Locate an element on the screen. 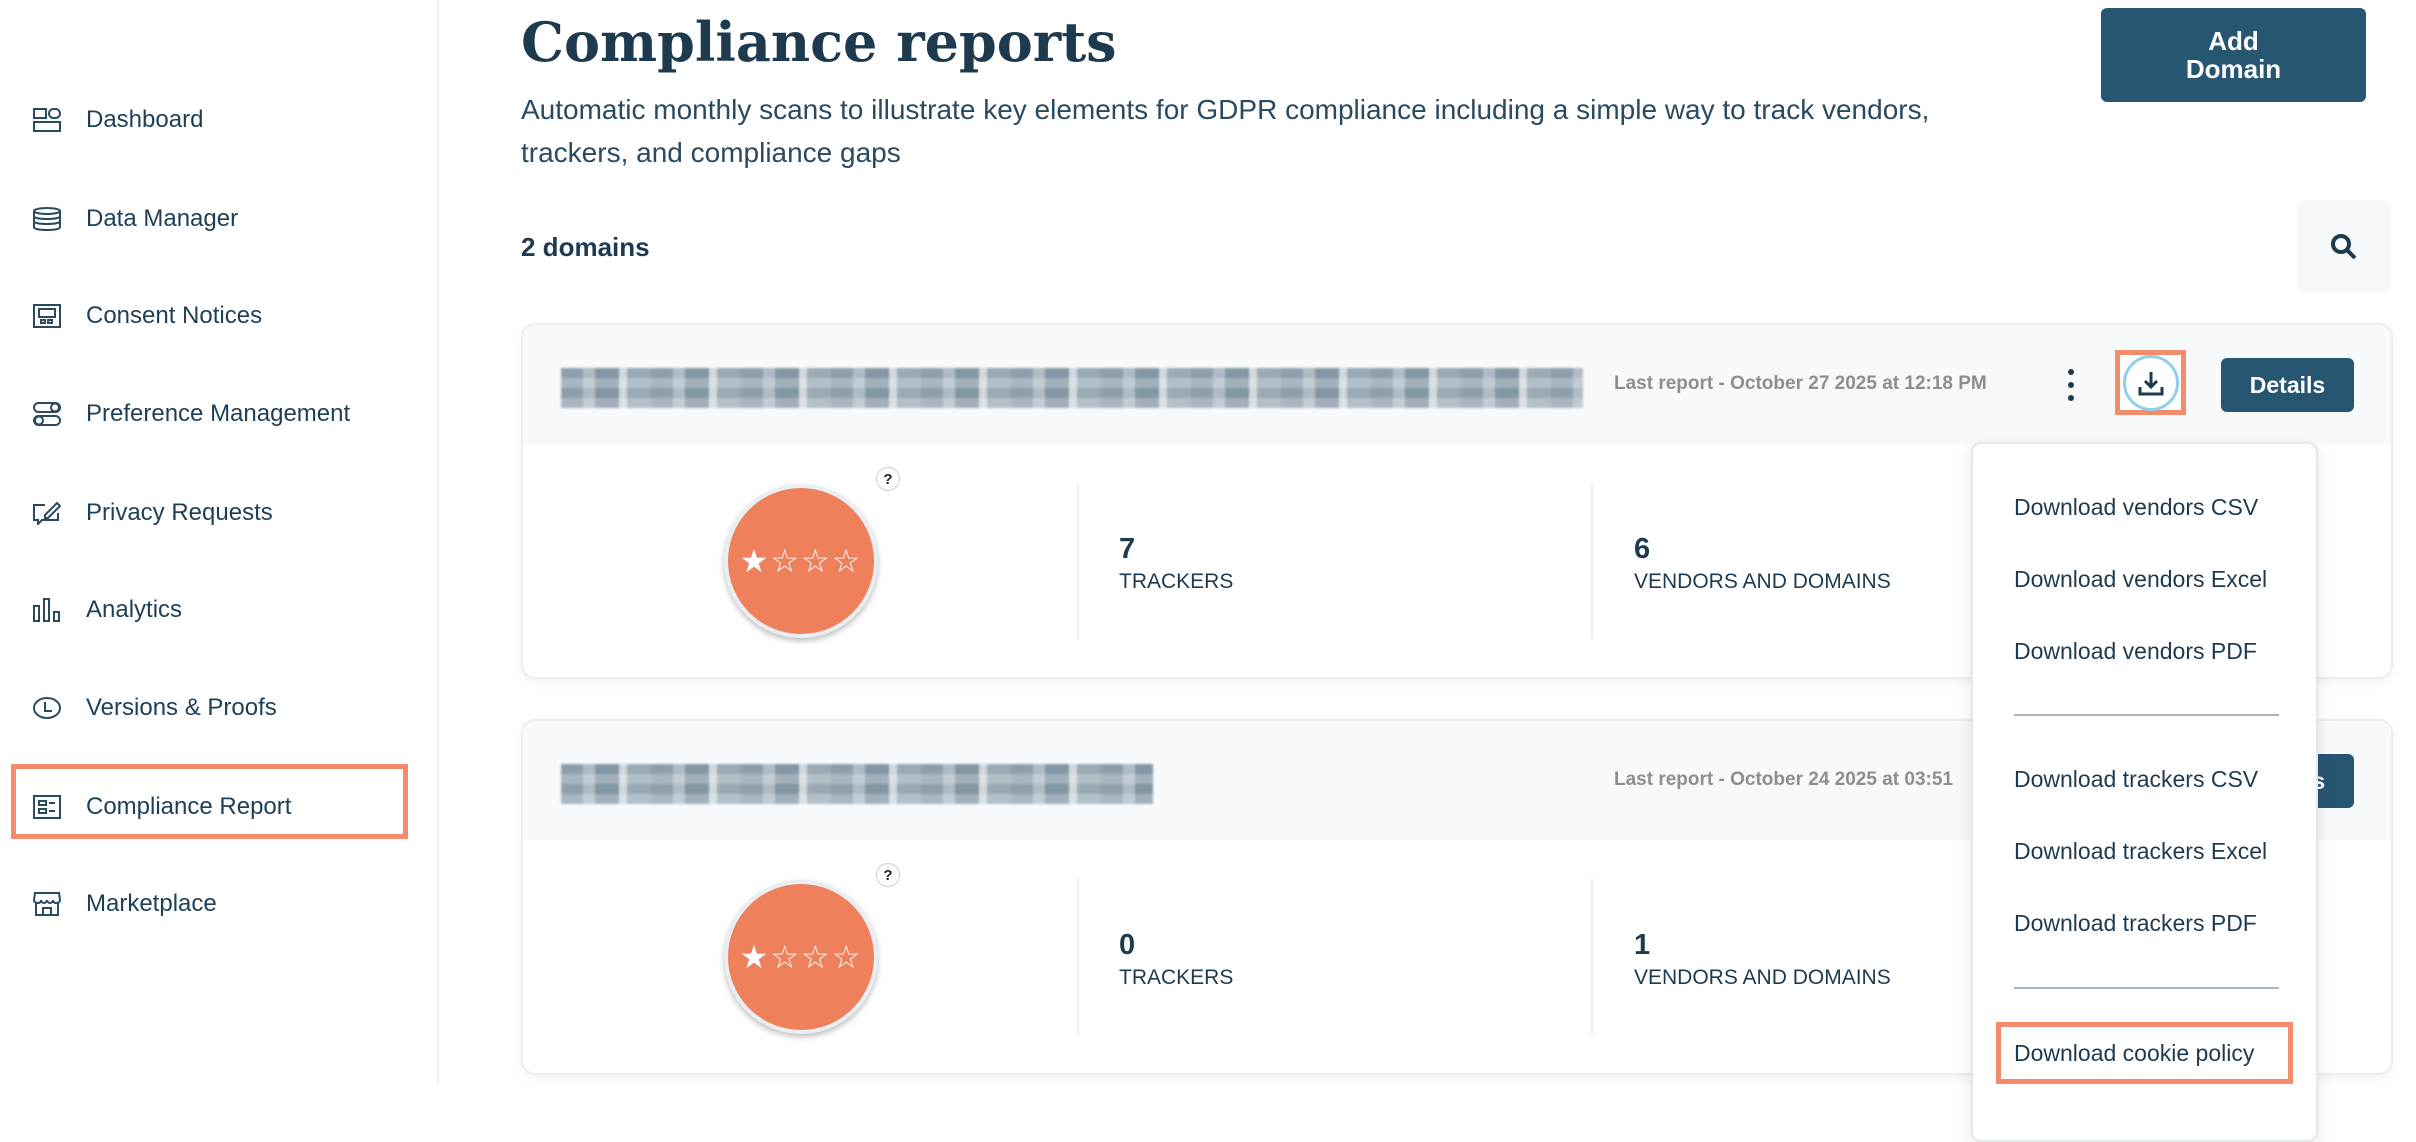  sidebar-item-analytics: Analytics is located at coordinates (219, 610).